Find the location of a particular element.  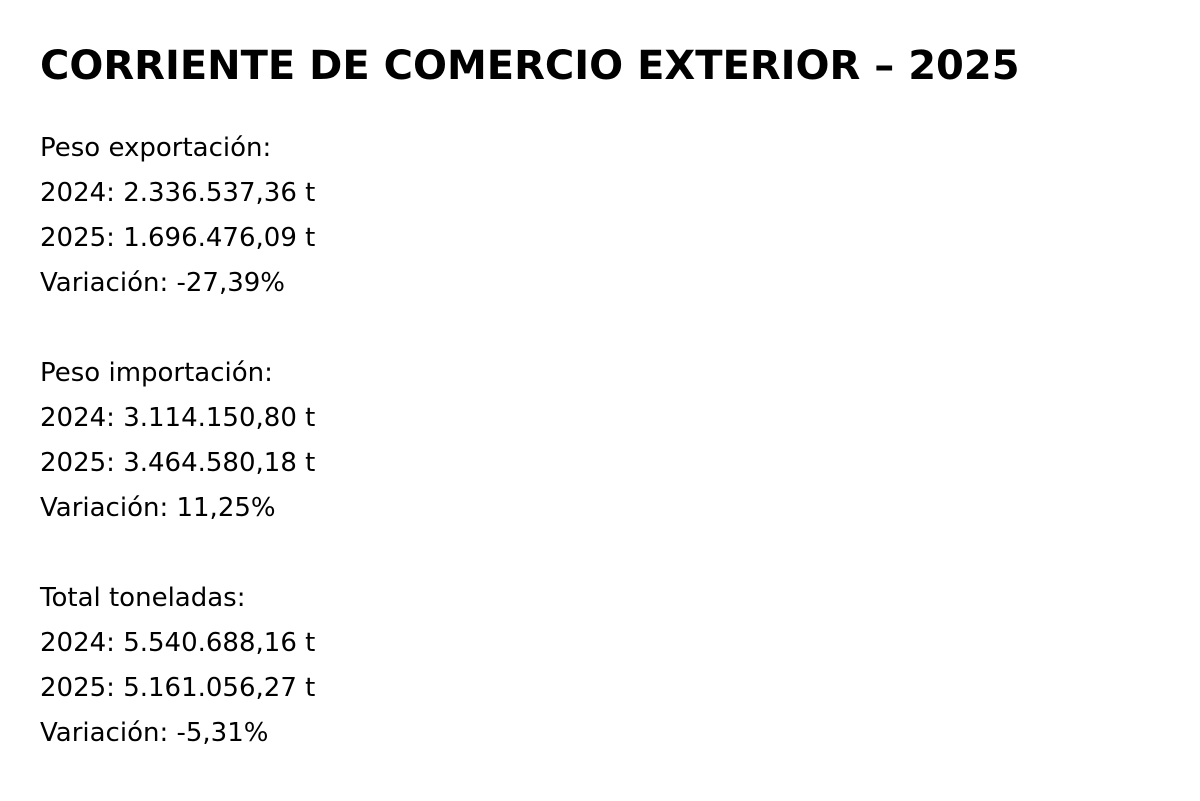

value-2025: 2025: 1.696.476,09 t is located at coordinates (178, 238).